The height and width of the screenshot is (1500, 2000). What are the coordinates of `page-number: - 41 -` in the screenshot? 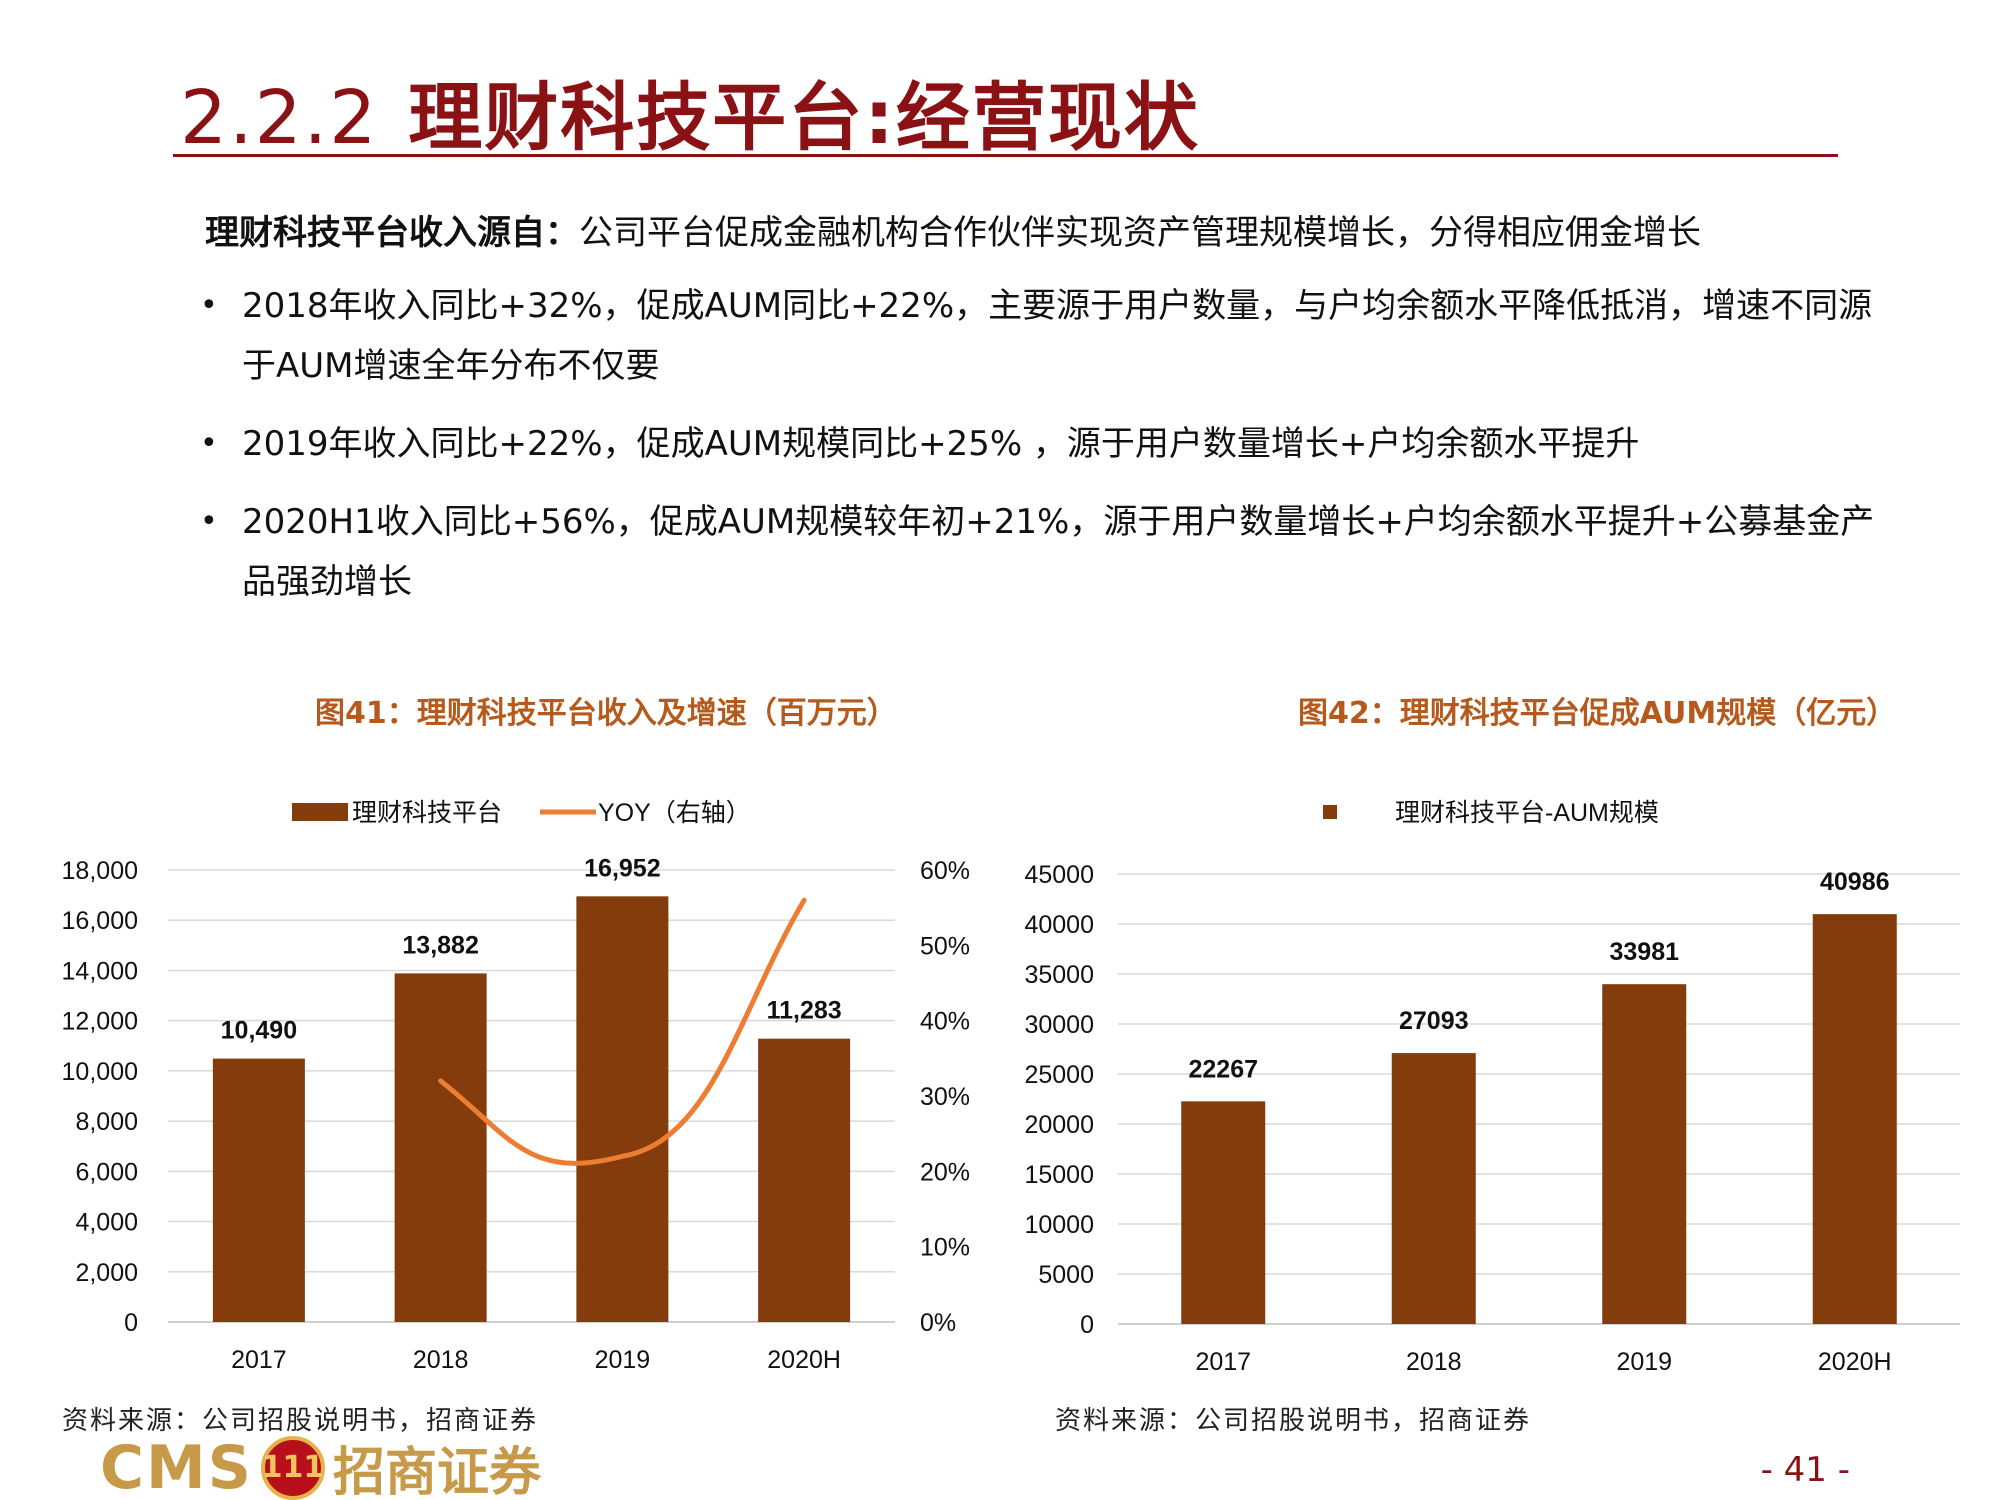 It's located at (1805, 1470).